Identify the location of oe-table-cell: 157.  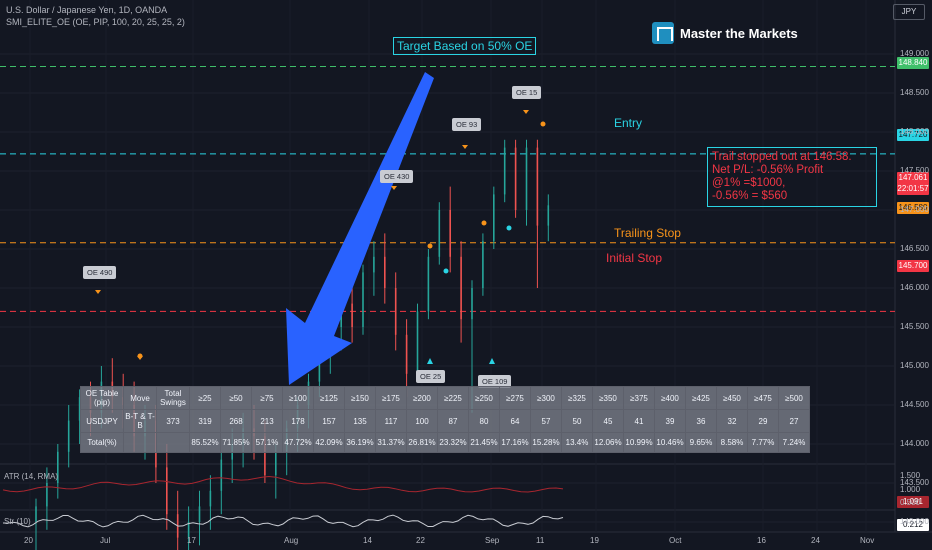
(329, 421).